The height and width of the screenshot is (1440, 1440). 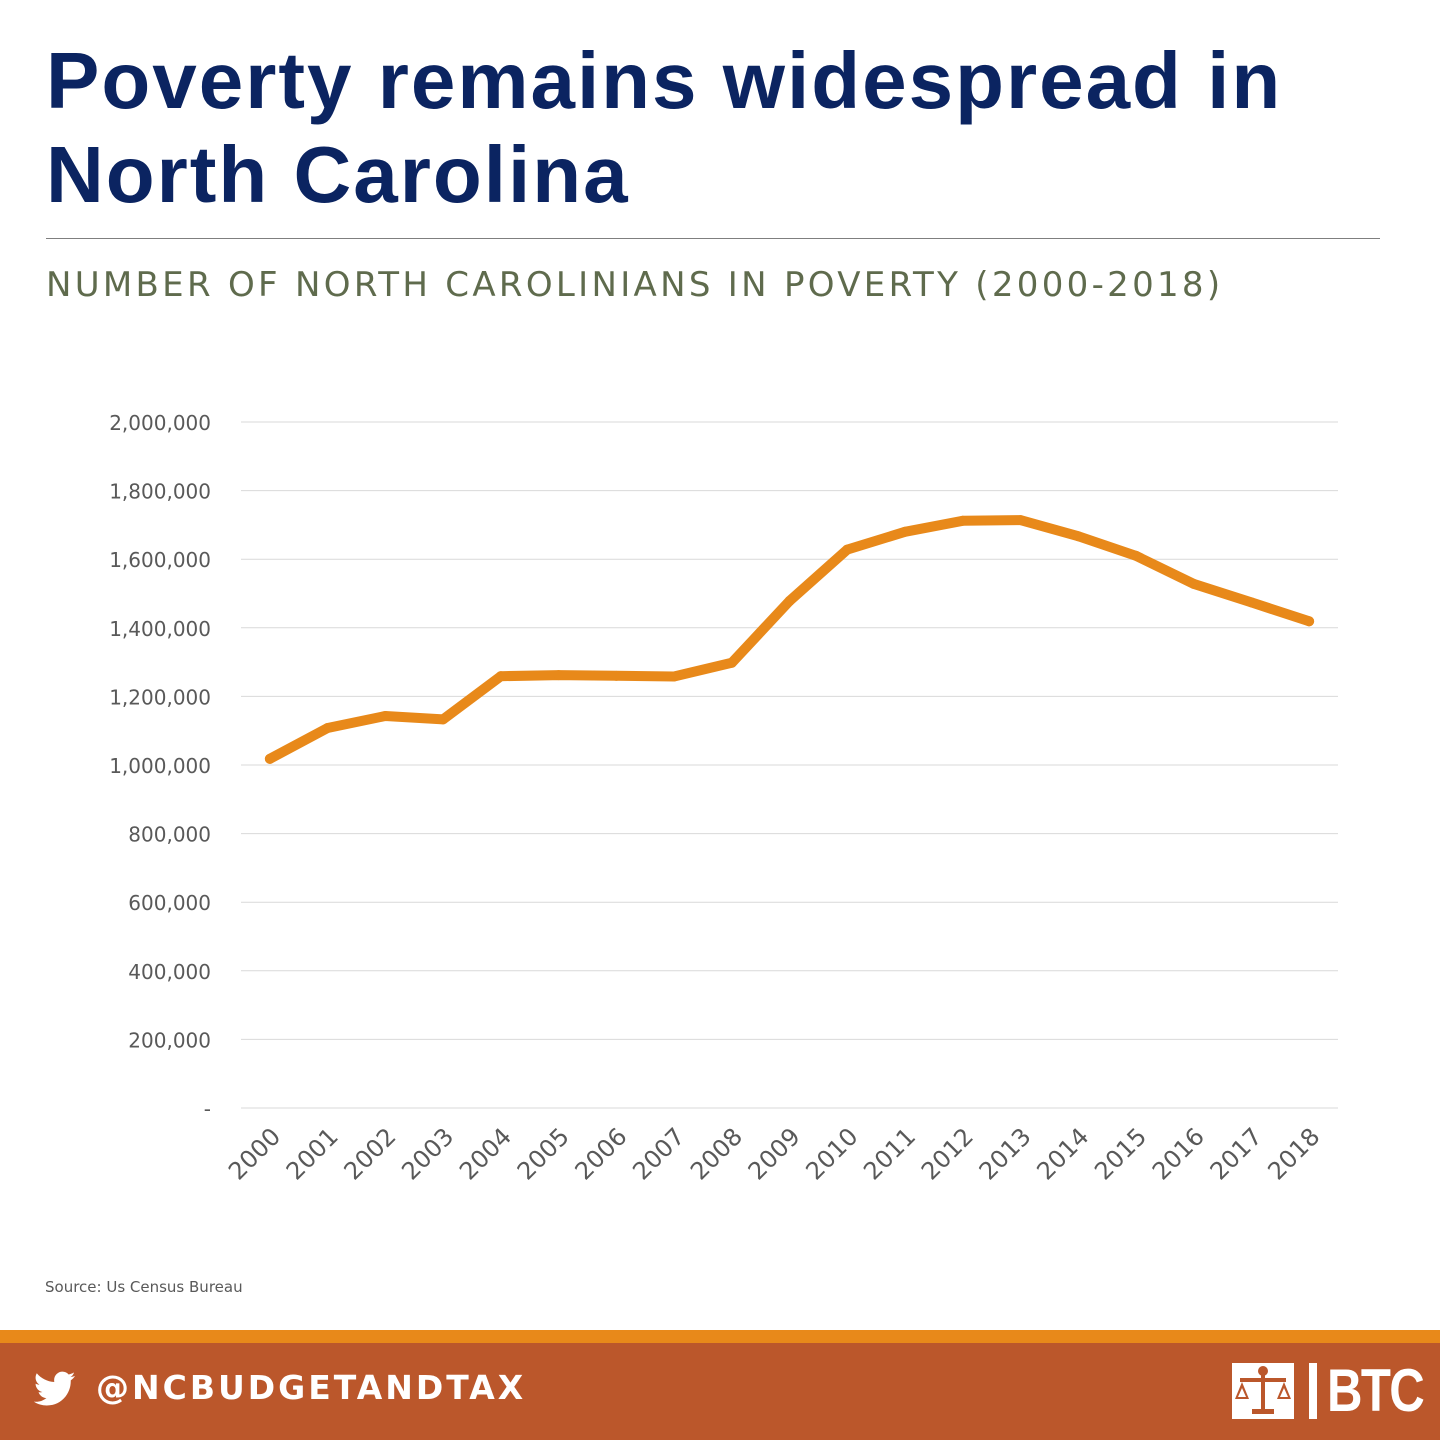 I want to click on btc-logo-text: BTC, so click(x=1376, y=1390).